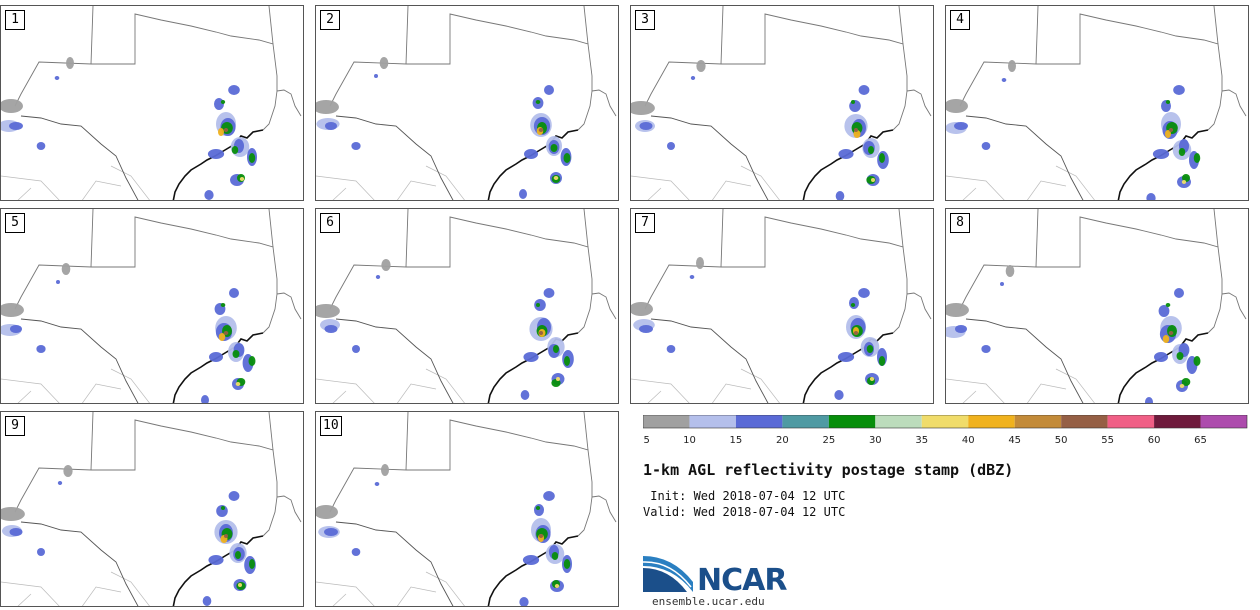  Describe the element at coordinates (708, 601) in the screenshot. I see `website-text: ensemble.ucar.edu` at that location.